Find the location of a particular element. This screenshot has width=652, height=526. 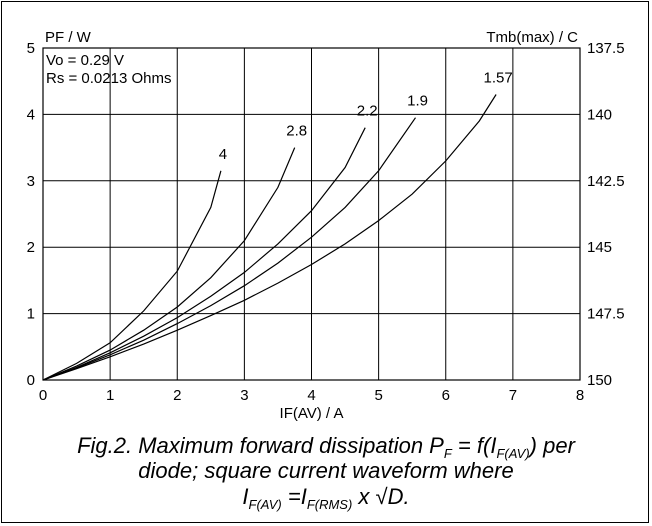

x-tick-label: 8 is located at coordinates (580, 395).